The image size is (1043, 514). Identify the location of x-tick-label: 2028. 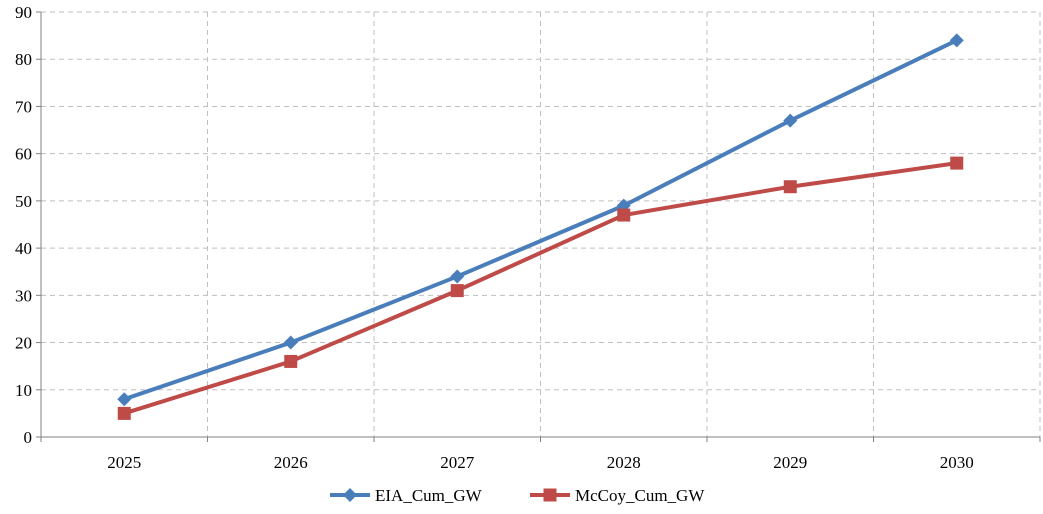
(624, 462).